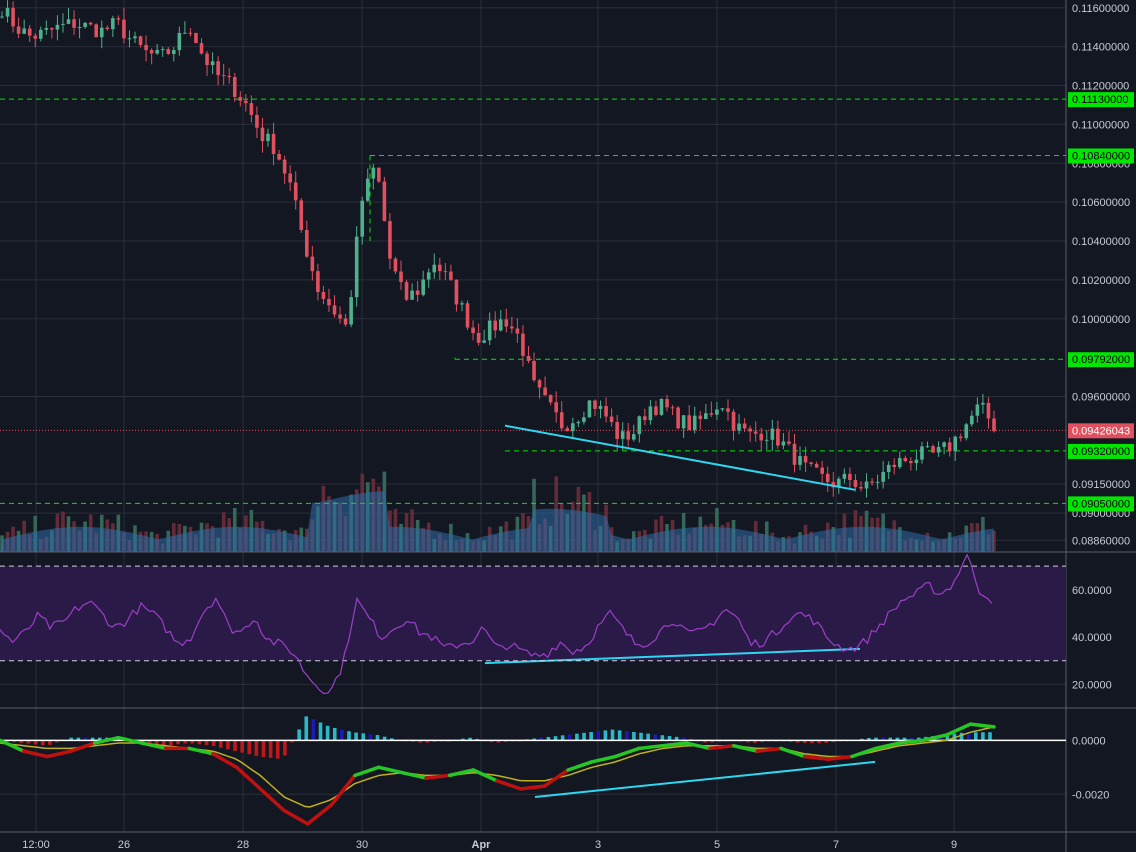  I want to click on time-axis-label: 30, so click(362, 845).